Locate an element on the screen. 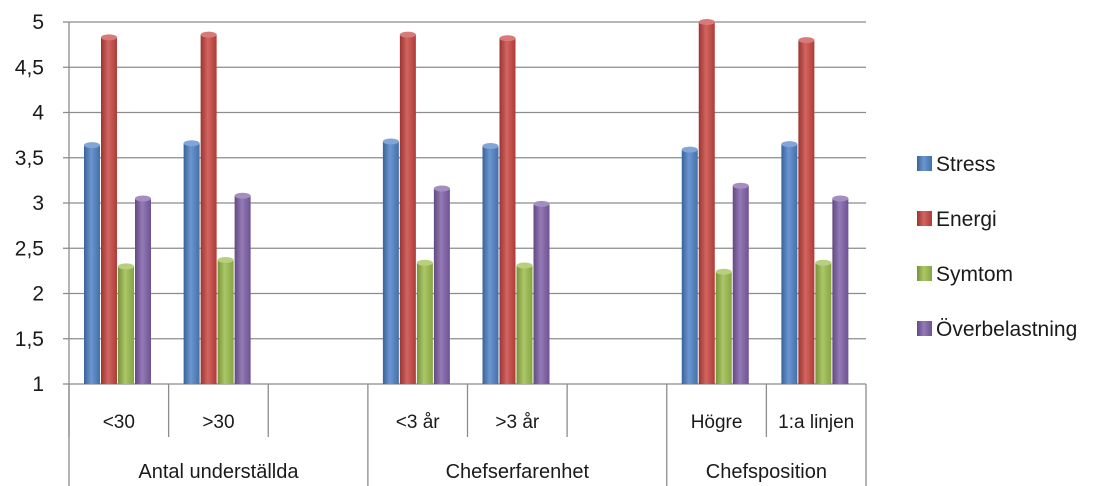 The width and height of the screenshot is (1107, 486). bar--verbelastning-1 is located at coordinates (242, 289).